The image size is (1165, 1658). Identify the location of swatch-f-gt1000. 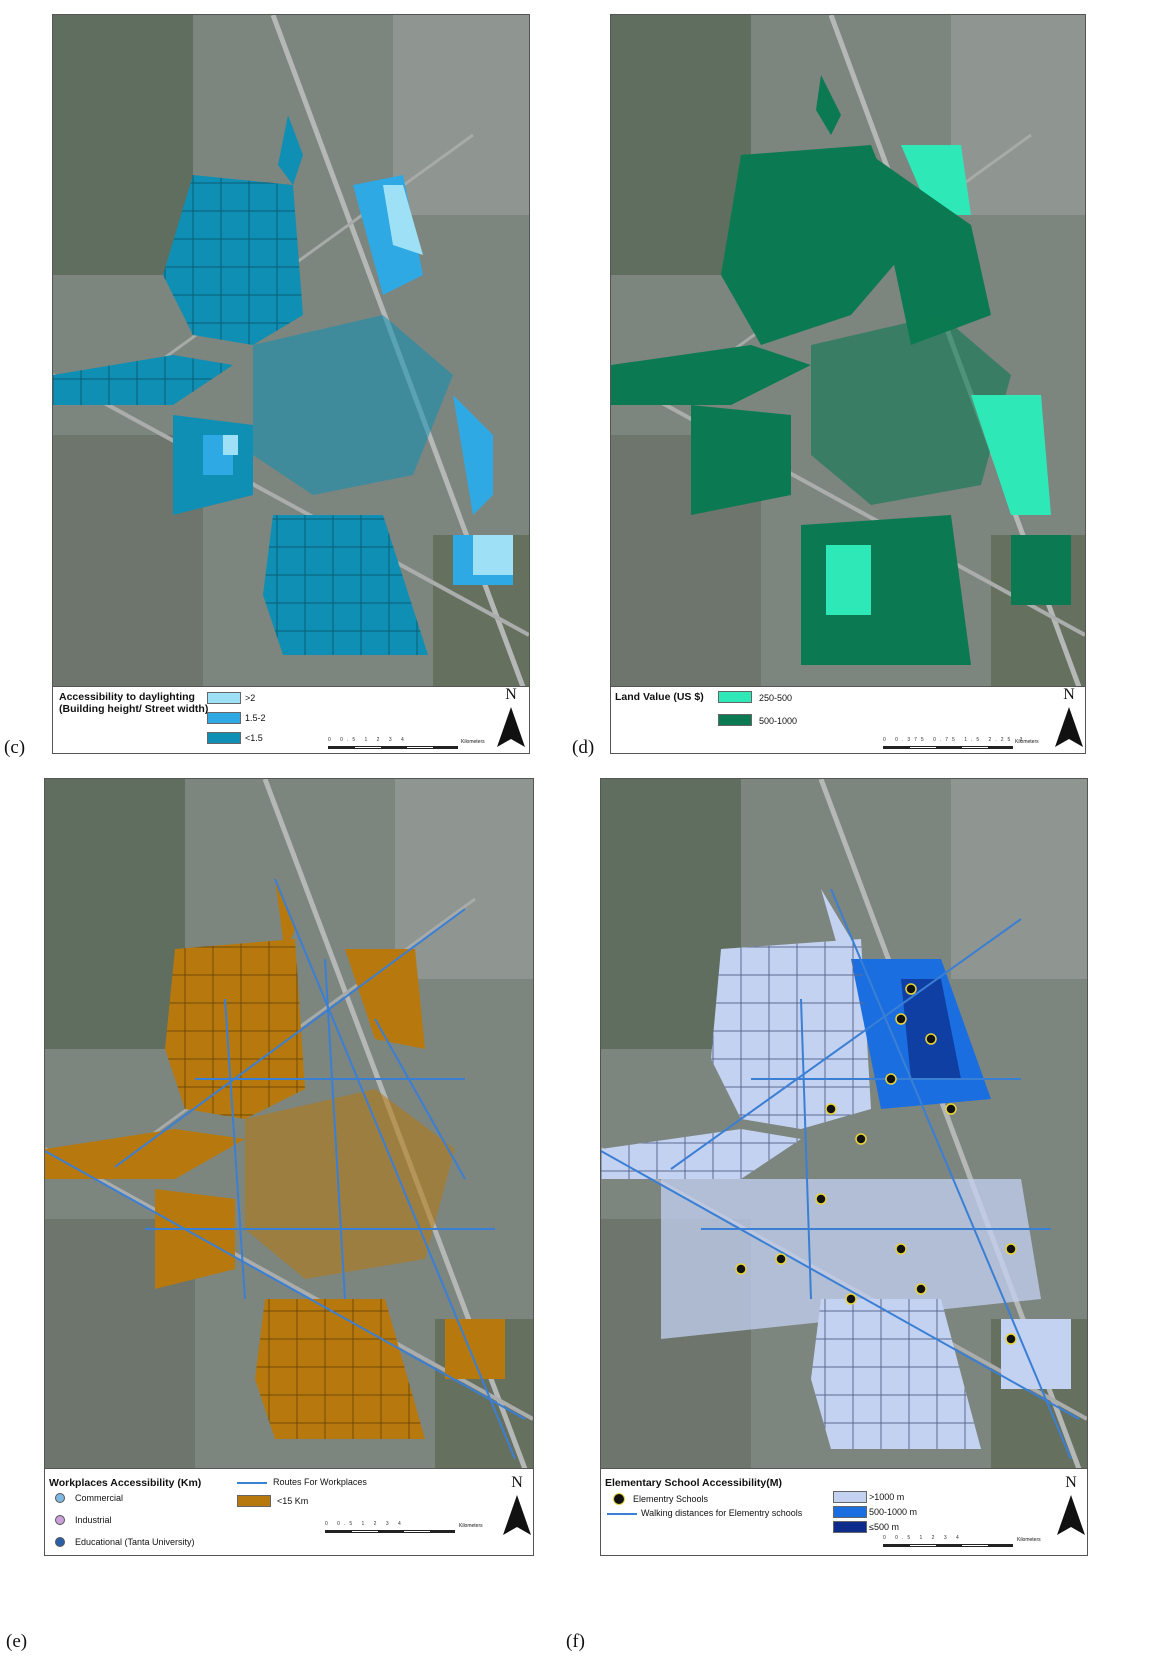
(850, 1497).